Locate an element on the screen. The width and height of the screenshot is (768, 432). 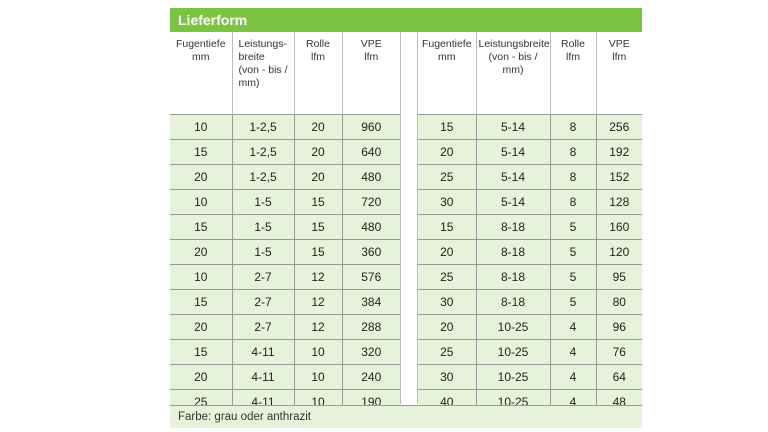
cell-leistungsbreite: 10-25 is located at coordinates (512, 377).